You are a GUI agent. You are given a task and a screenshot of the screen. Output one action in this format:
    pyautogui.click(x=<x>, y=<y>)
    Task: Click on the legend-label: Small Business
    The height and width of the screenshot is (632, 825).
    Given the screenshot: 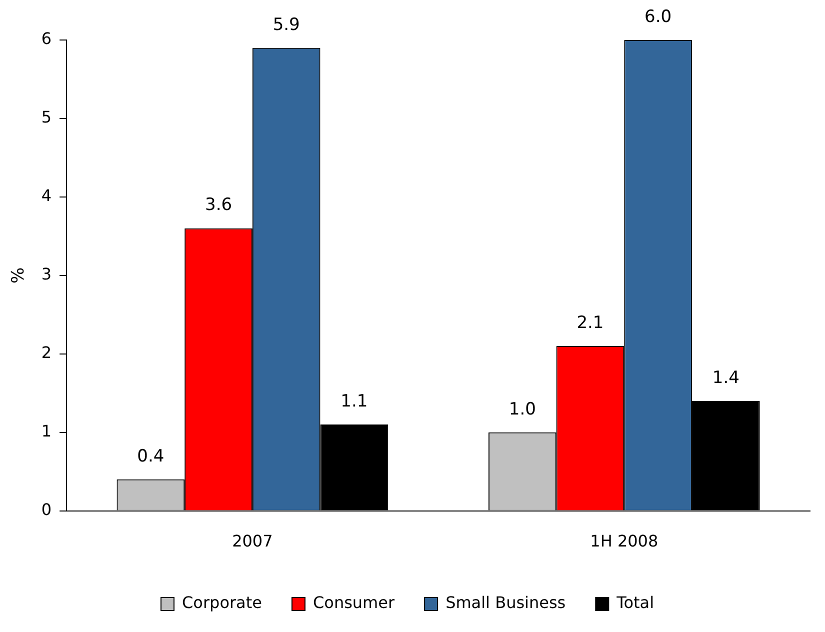 What is the action you would take?
    pyautogui.click(x=506, y=602)
    